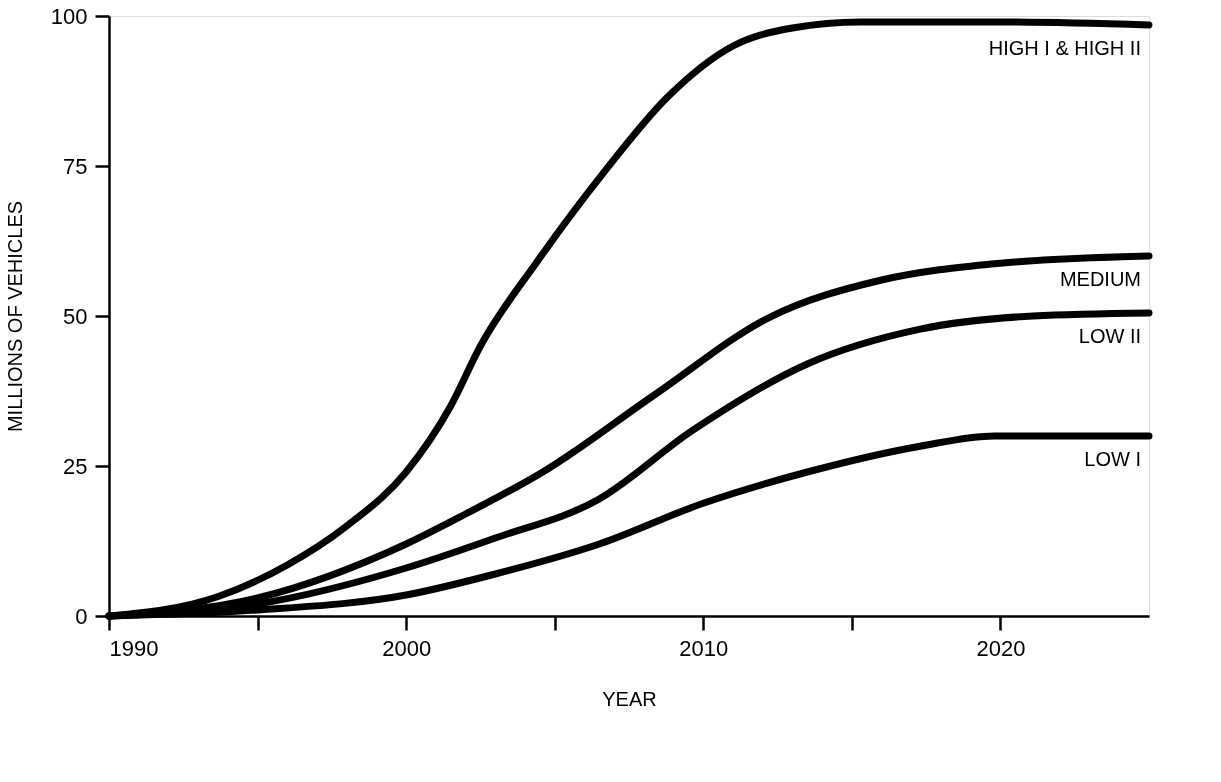 The width and height of the screenshot is (1221, 782). Describe the element at coordinates (1112, 459) in the screenshot. I see `series-label: LOW I` at that location.